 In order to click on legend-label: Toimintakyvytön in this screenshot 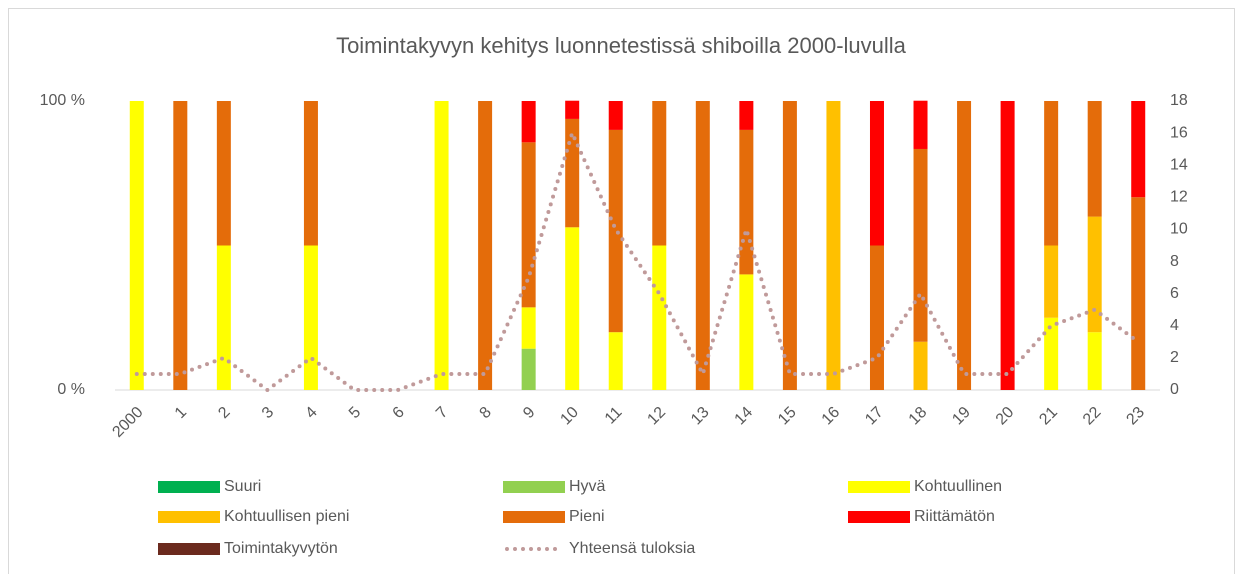, I will do `click(281, 548)`.